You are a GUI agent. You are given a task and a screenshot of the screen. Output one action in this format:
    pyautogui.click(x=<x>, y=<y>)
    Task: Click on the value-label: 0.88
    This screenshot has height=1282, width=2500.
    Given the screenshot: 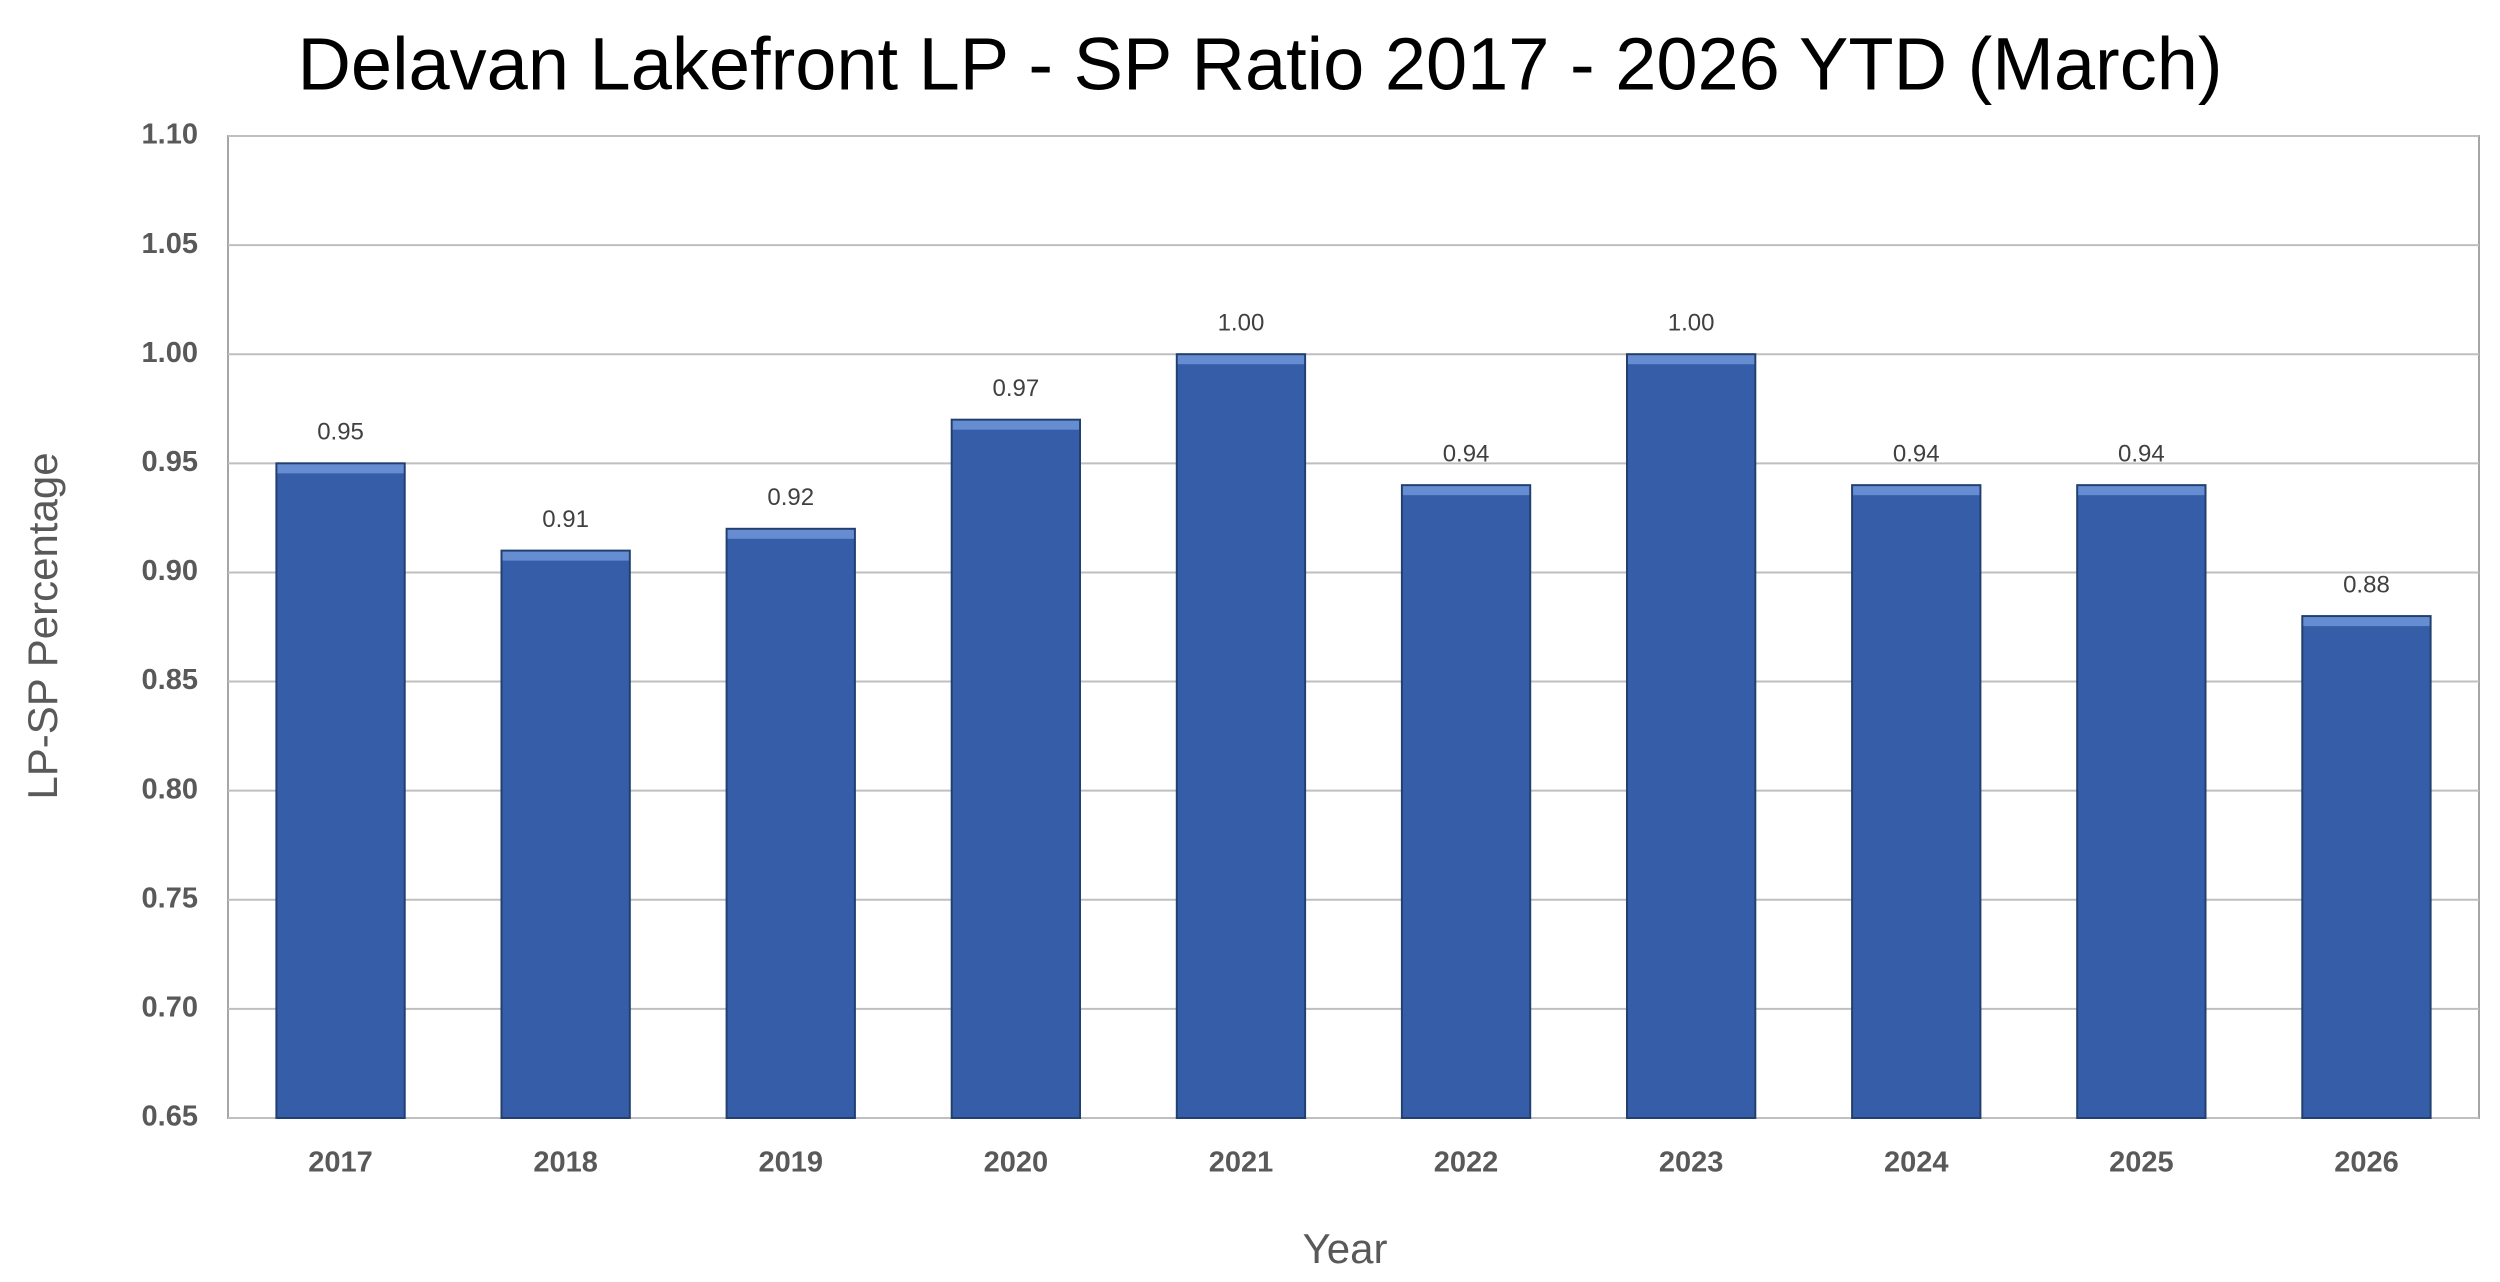 What is the action you would take?
    pyautogui.click(x=2366, y=584)
    